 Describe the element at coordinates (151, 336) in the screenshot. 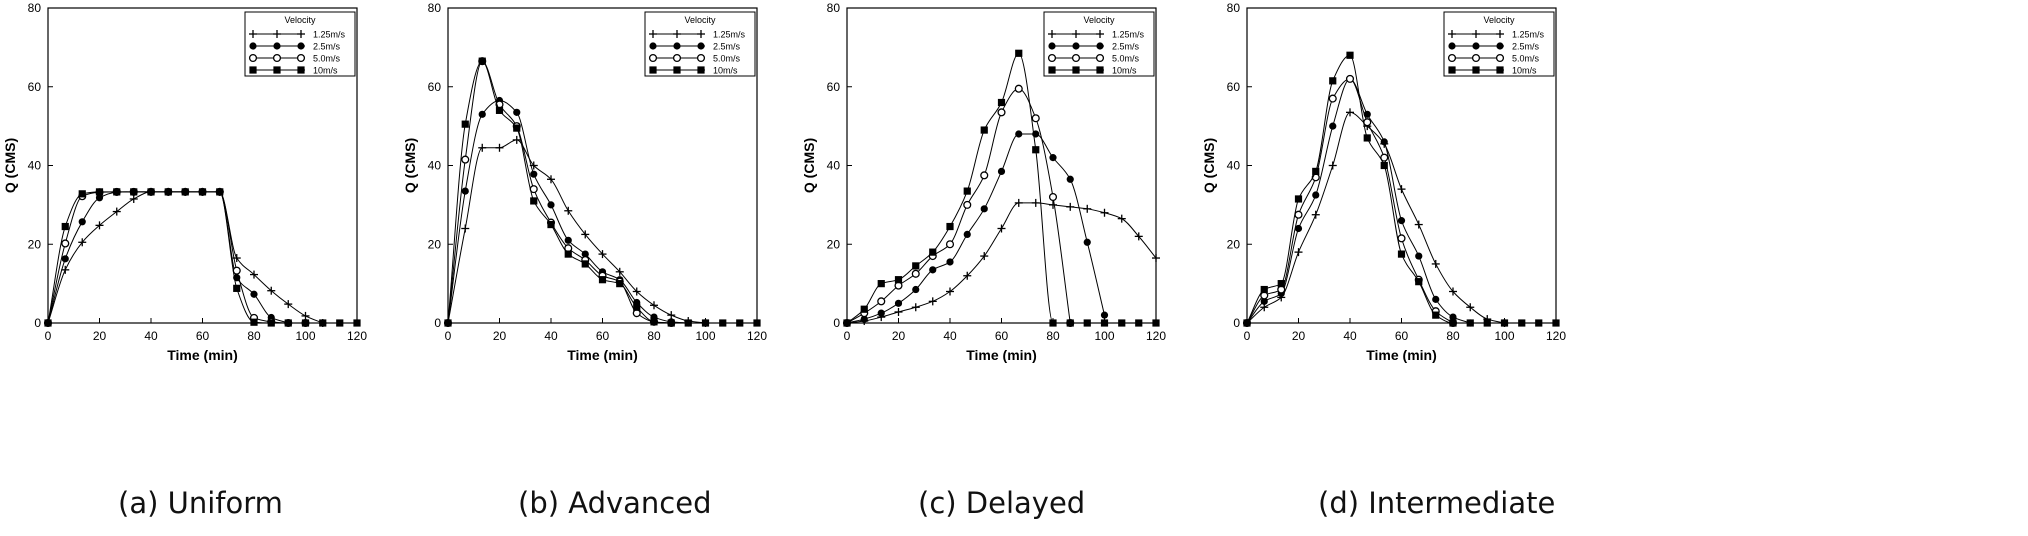

I see `x-tick-label: 40` at that location.